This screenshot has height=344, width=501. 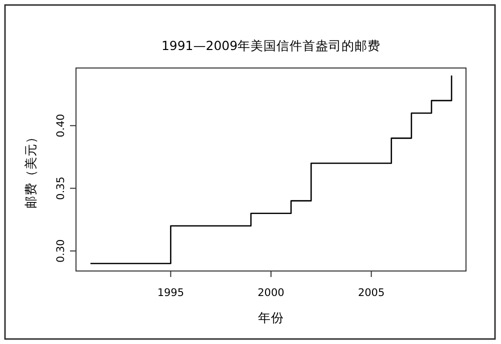 I want to click on x-tick-label: 1995, so click(x=170, y=293).